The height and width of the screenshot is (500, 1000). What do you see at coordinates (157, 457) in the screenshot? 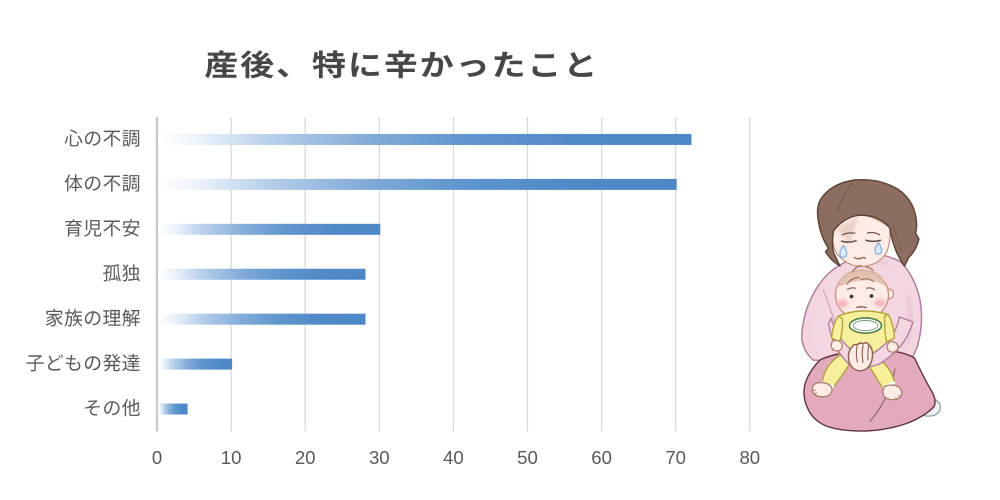
I see `svg-text: 0` at bounding box center [157, 457].